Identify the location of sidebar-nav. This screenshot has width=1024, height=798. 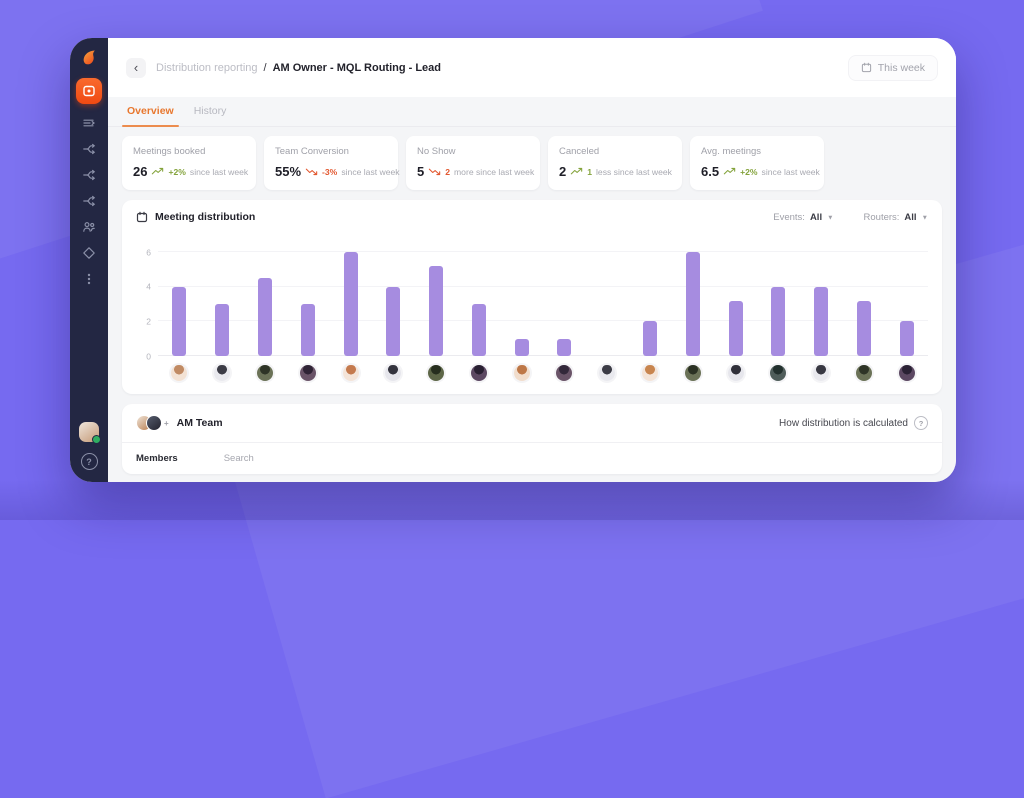
(89, 185).